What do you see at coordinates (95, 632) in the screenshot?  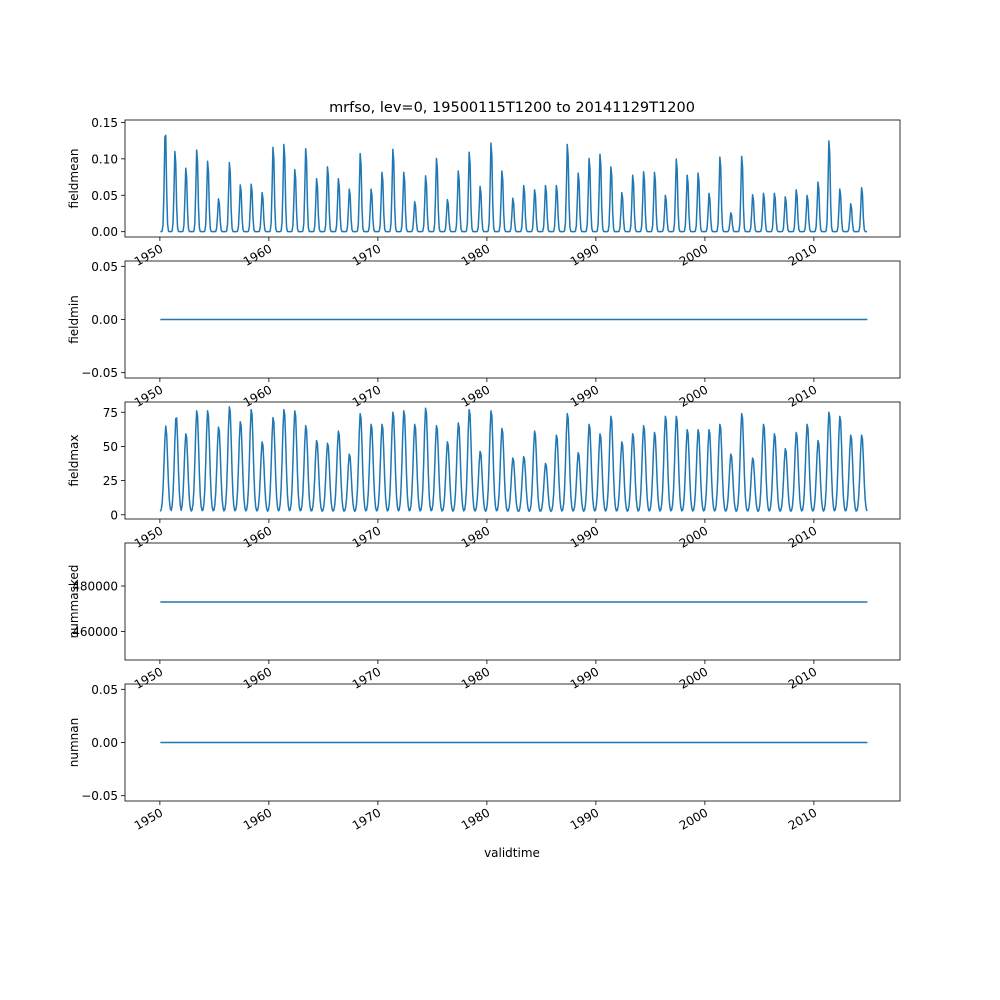 I see `y-tick-label: 460000` at bounding box center [95, 632].